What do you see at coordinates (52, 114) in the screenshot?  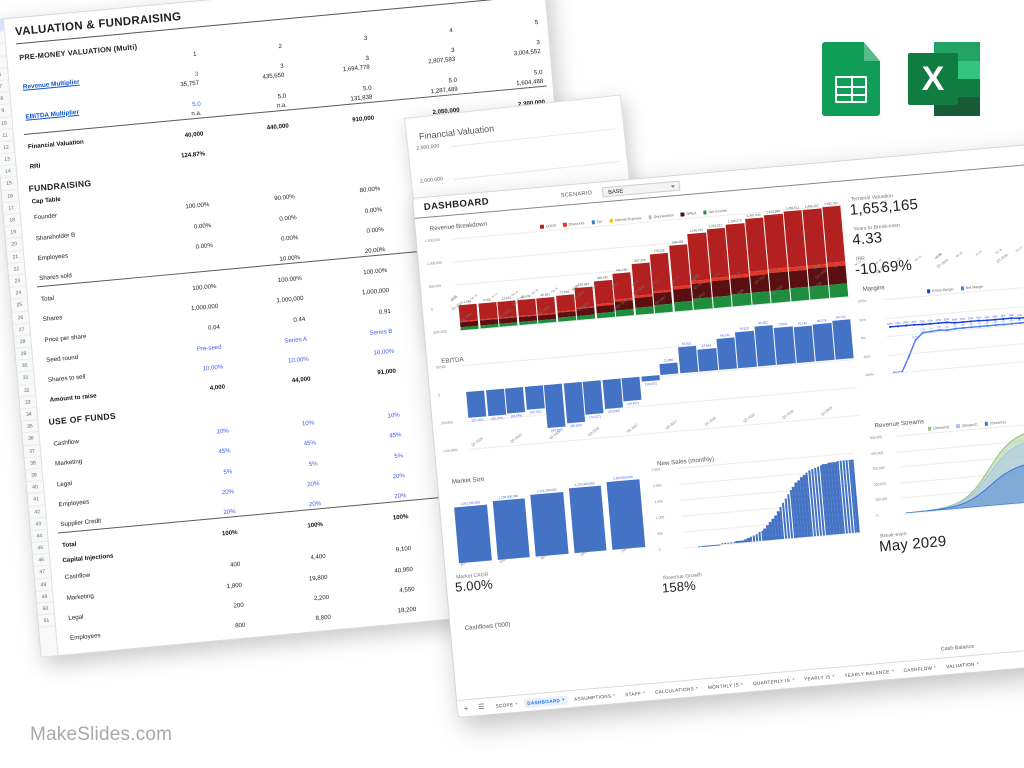 I see `ebitda-multiplier-link: EBITDA Multiplier` at bounding box center [52, 114].